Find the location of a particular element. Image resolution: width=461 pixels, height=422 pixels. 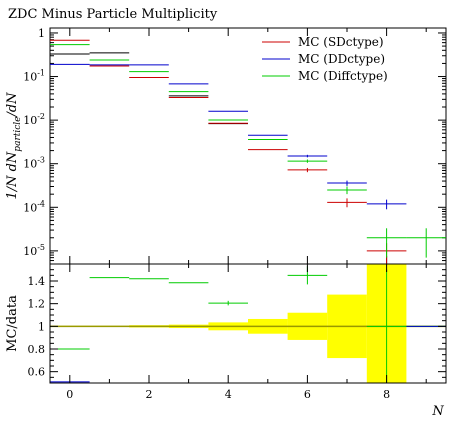

x-tick-label: 8 is located at coordinates (386, 394).